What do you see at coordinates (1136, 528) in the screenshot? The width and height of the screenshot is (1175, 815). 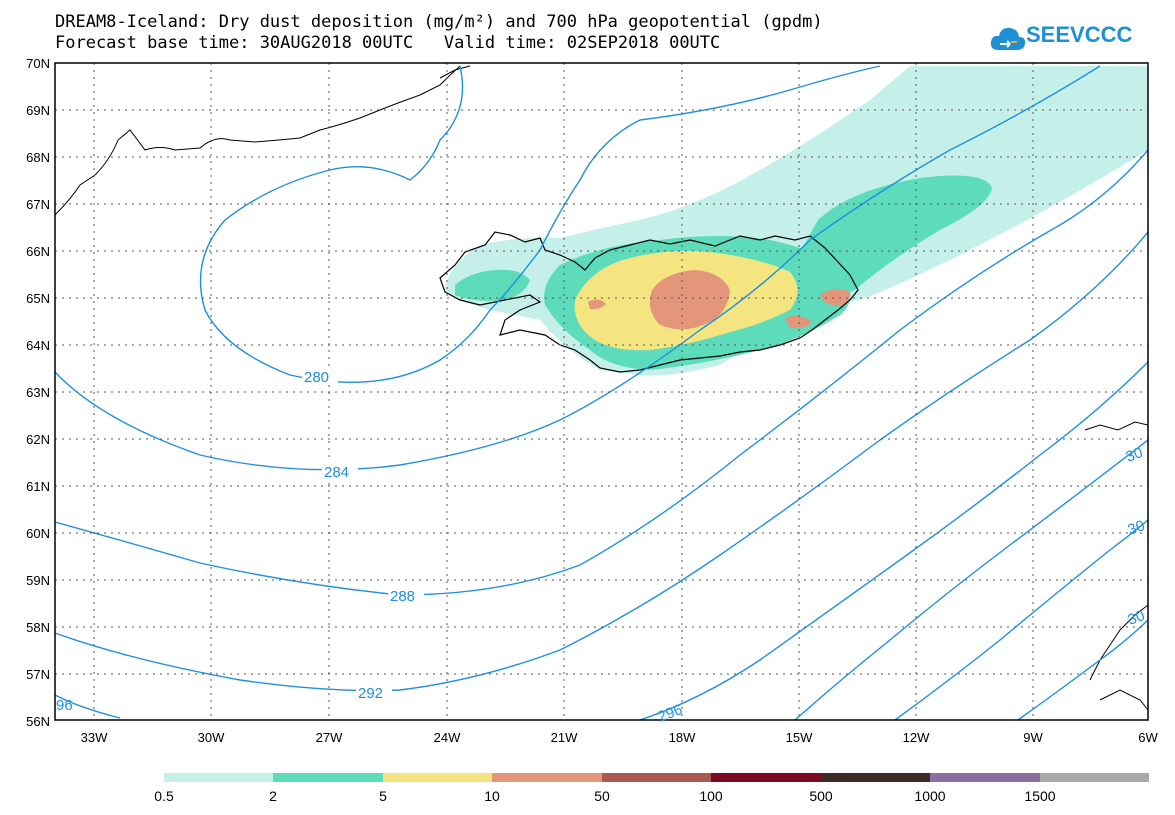 I see `contour-label-30b: 30` at bounding box center [1136, 528].